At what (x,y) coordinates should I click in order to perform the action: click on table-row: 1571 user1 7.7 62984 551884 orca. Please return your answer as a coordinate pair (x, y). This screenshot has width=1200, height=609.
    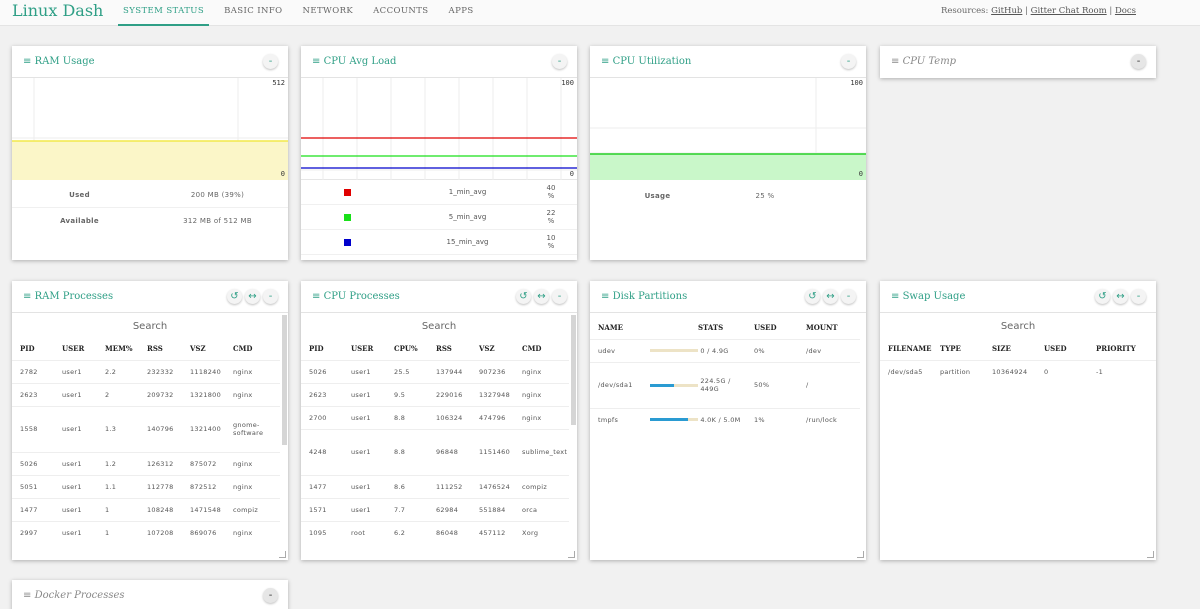
    Looking at the image, I should click on (435, 509).